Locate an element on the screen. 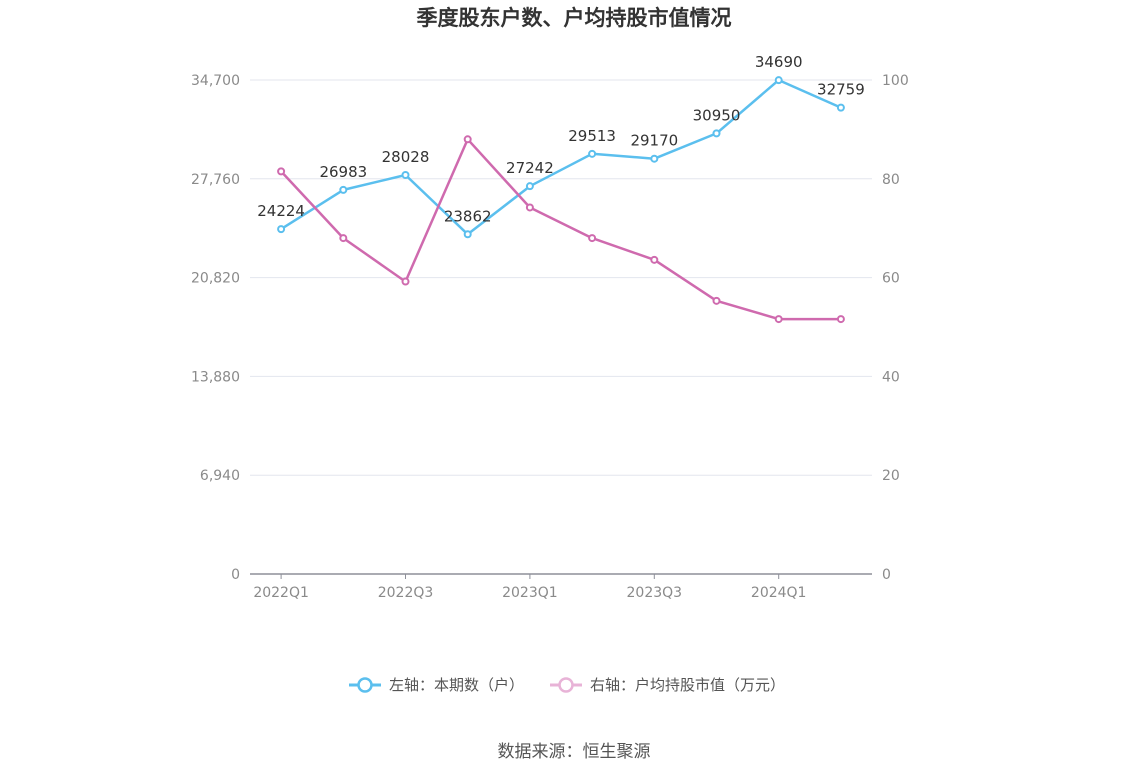 The image size is (1148, 776). data-label: 23862 is located at coordinates (468, 216).